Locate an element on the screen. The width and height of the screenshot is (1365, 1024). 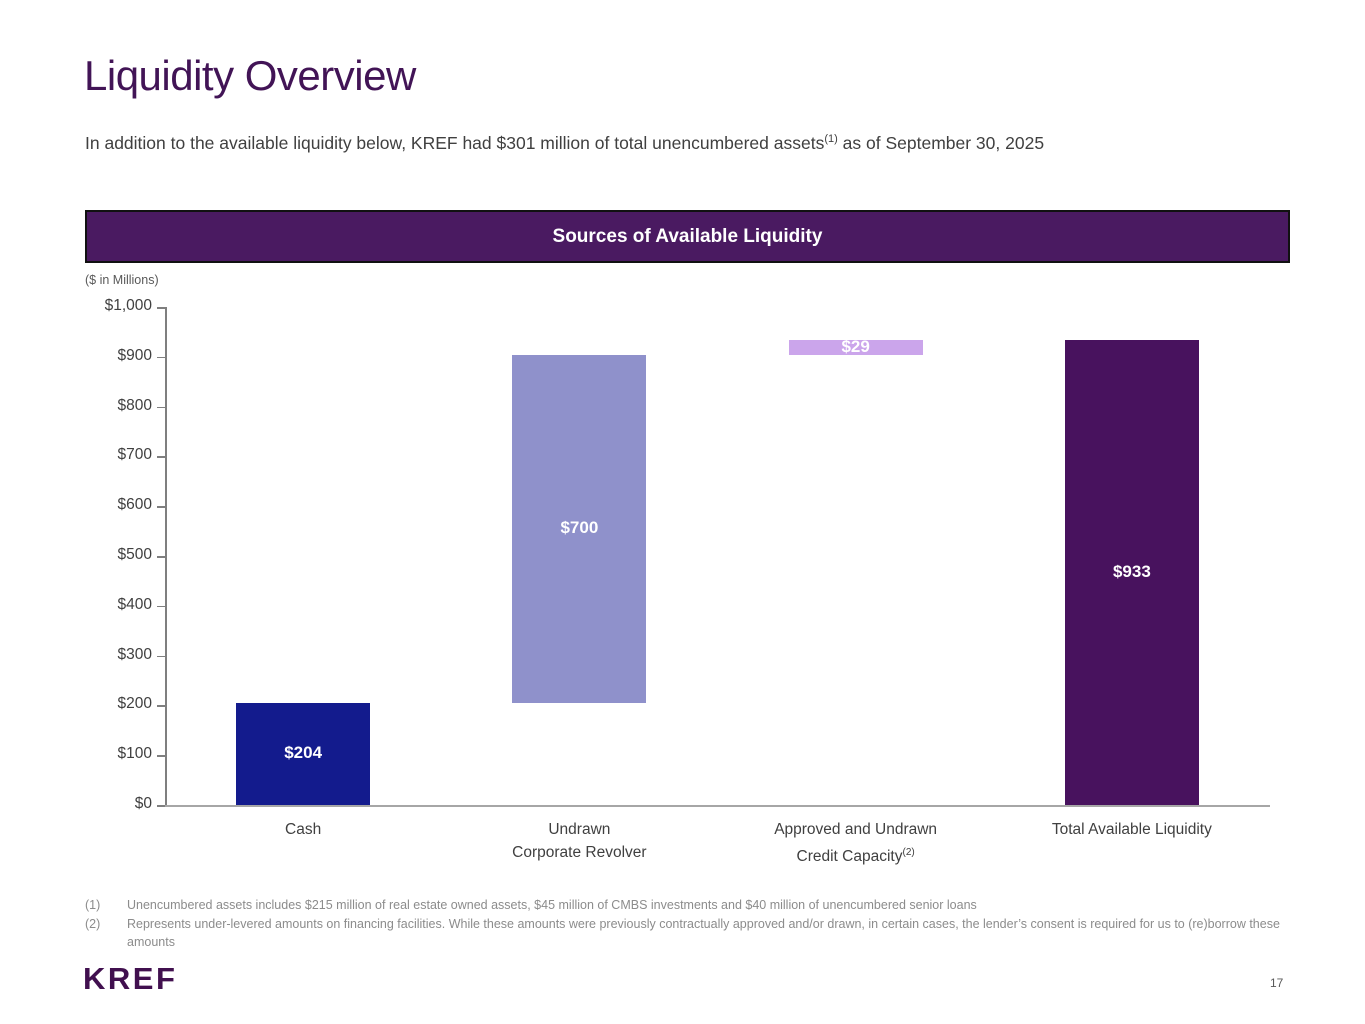
x-axis-line is located at coordinates (717, 806).